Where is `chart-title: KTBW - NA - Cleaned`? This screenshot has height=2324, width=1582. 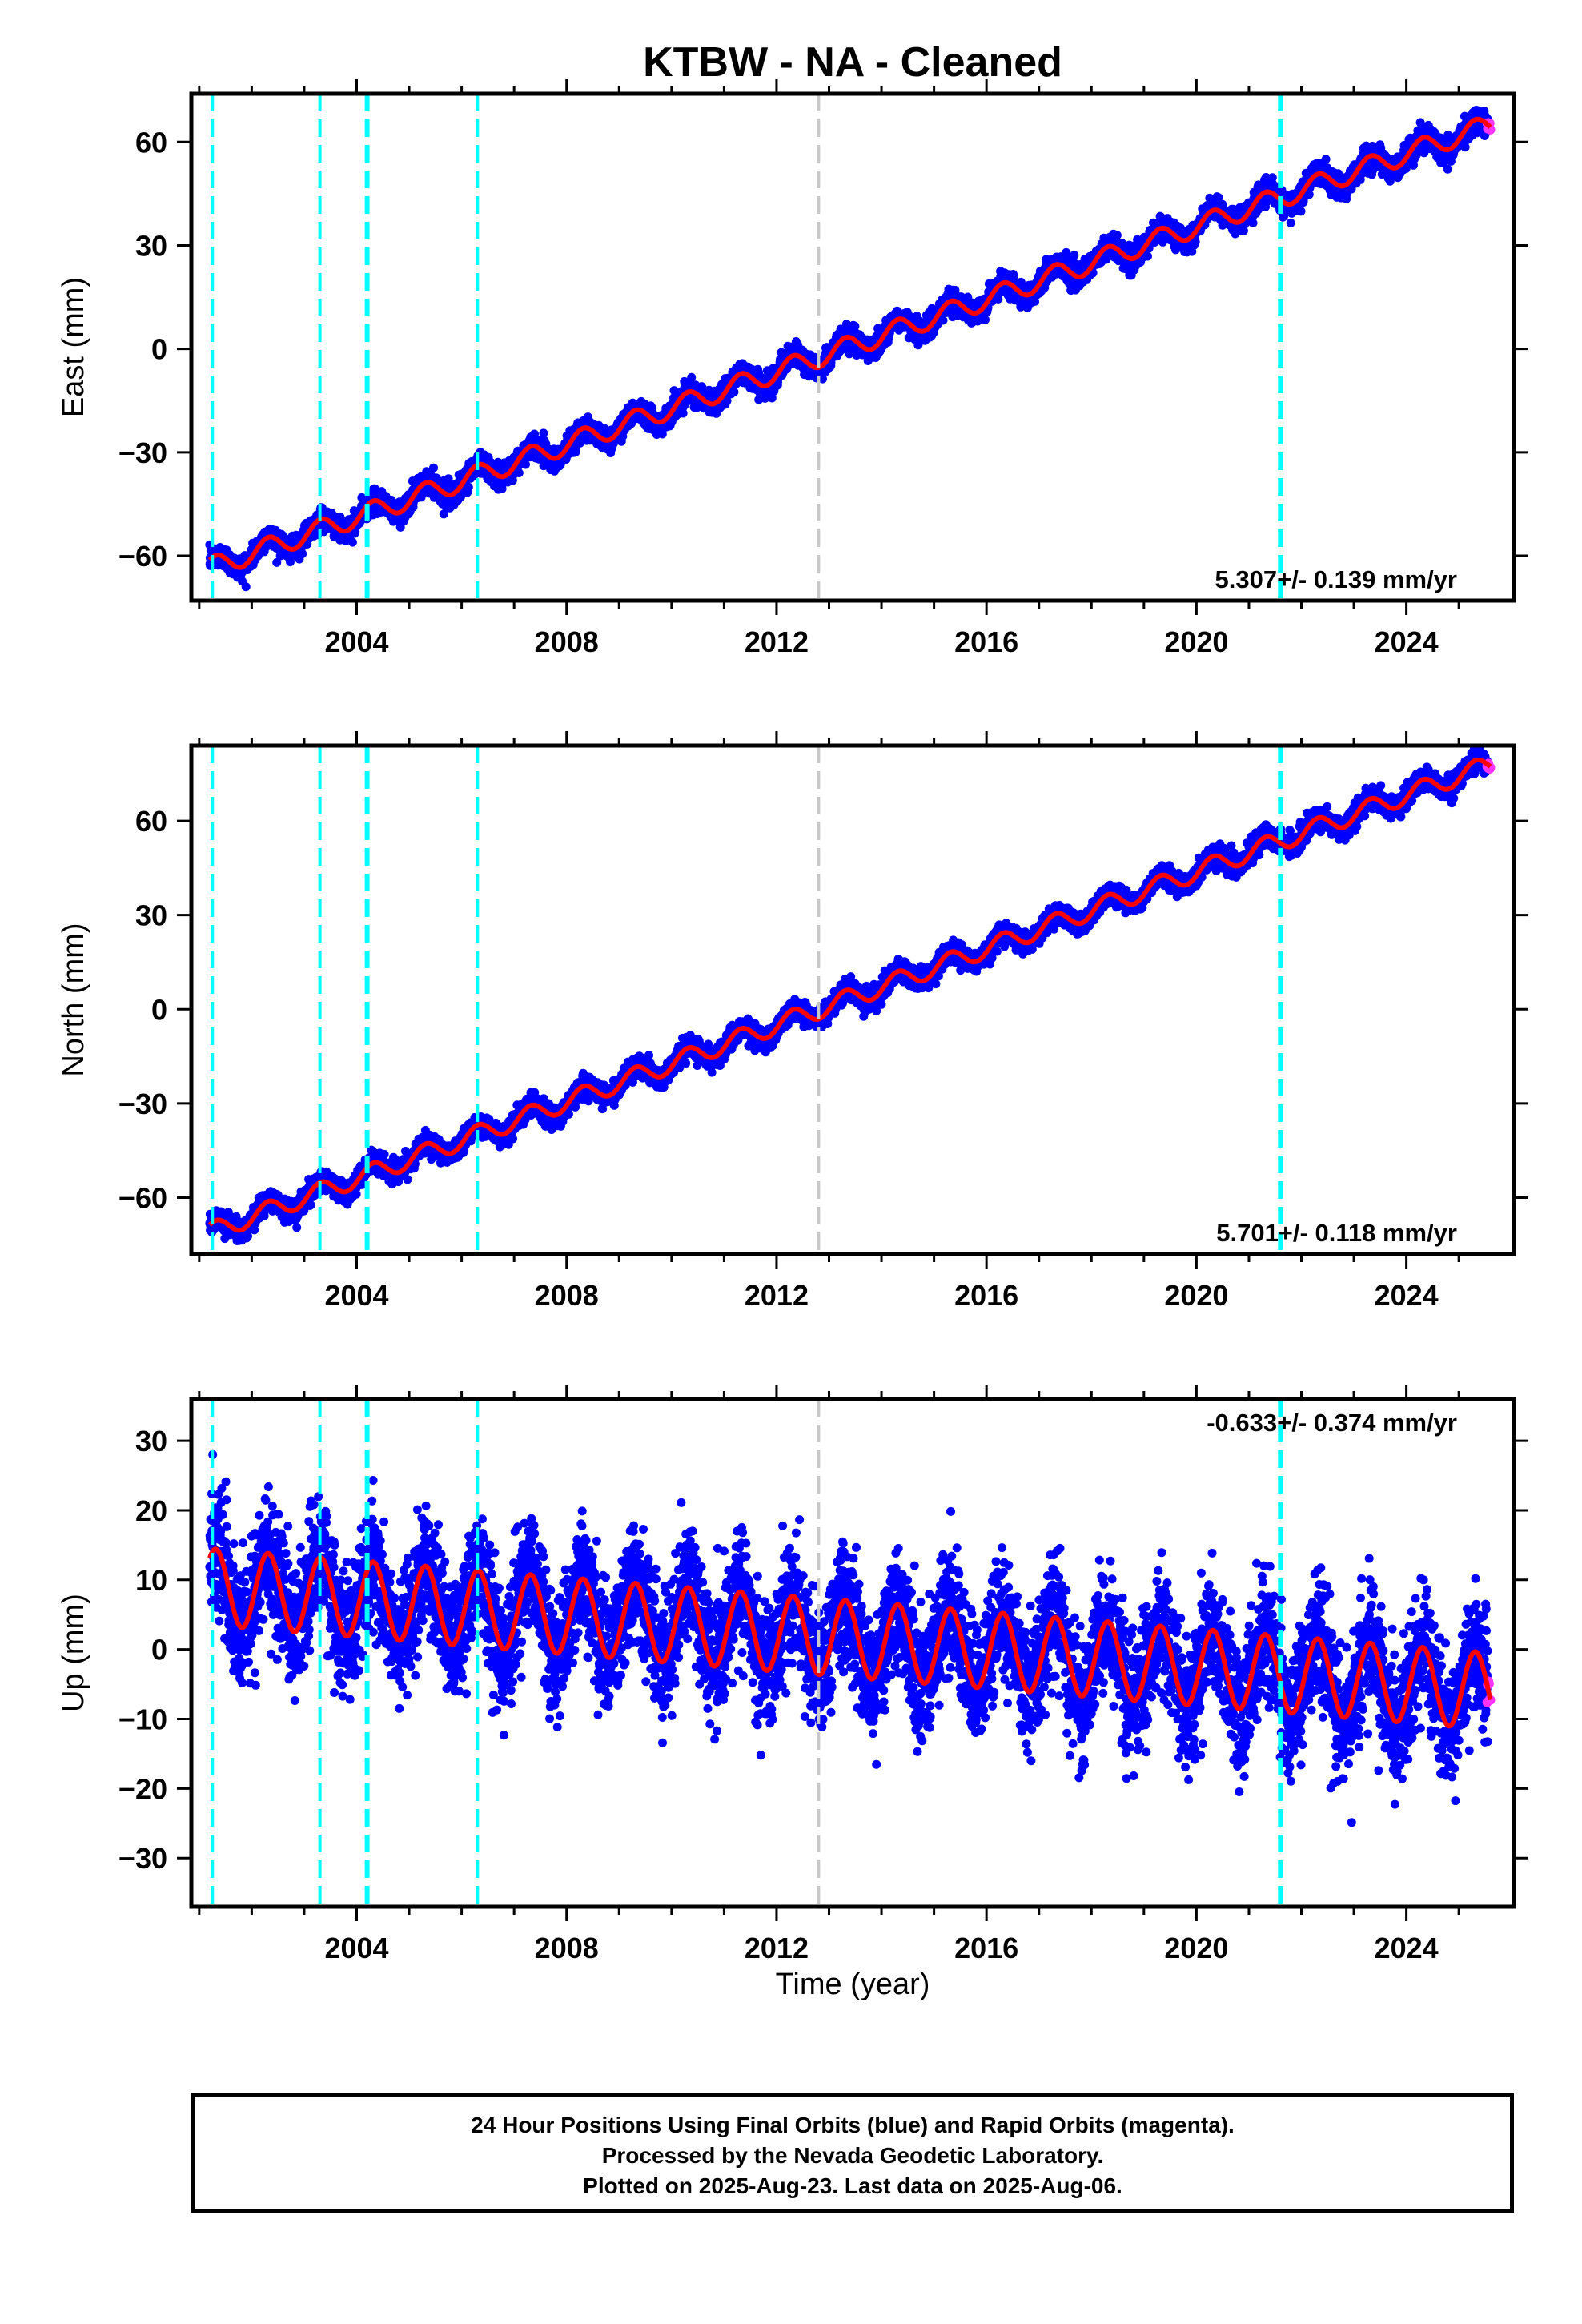
chart-title: KTBW - NA - Cleaned is located at coordinates (852, 62).